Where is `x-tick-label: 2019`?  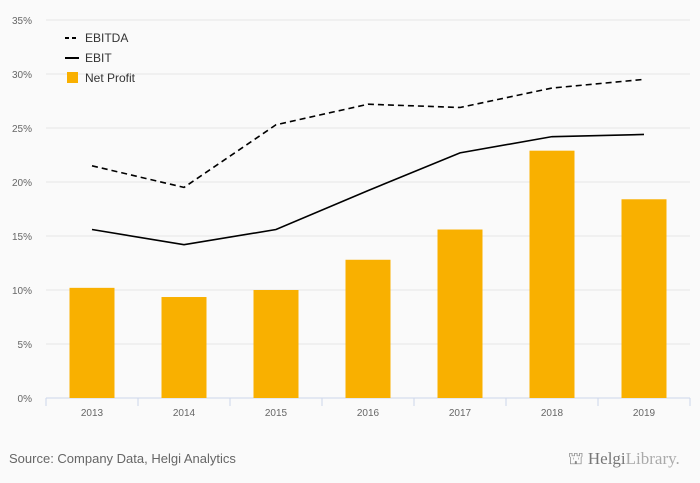
x-tick-label: 2019 is located at coordinates (644, 413).